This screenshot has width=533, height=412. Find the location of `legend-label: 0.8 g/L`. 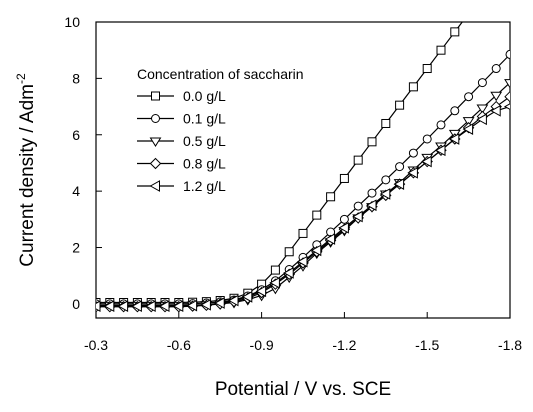

legend-label: 0.8 g/L is located at coordinates (204, 164).